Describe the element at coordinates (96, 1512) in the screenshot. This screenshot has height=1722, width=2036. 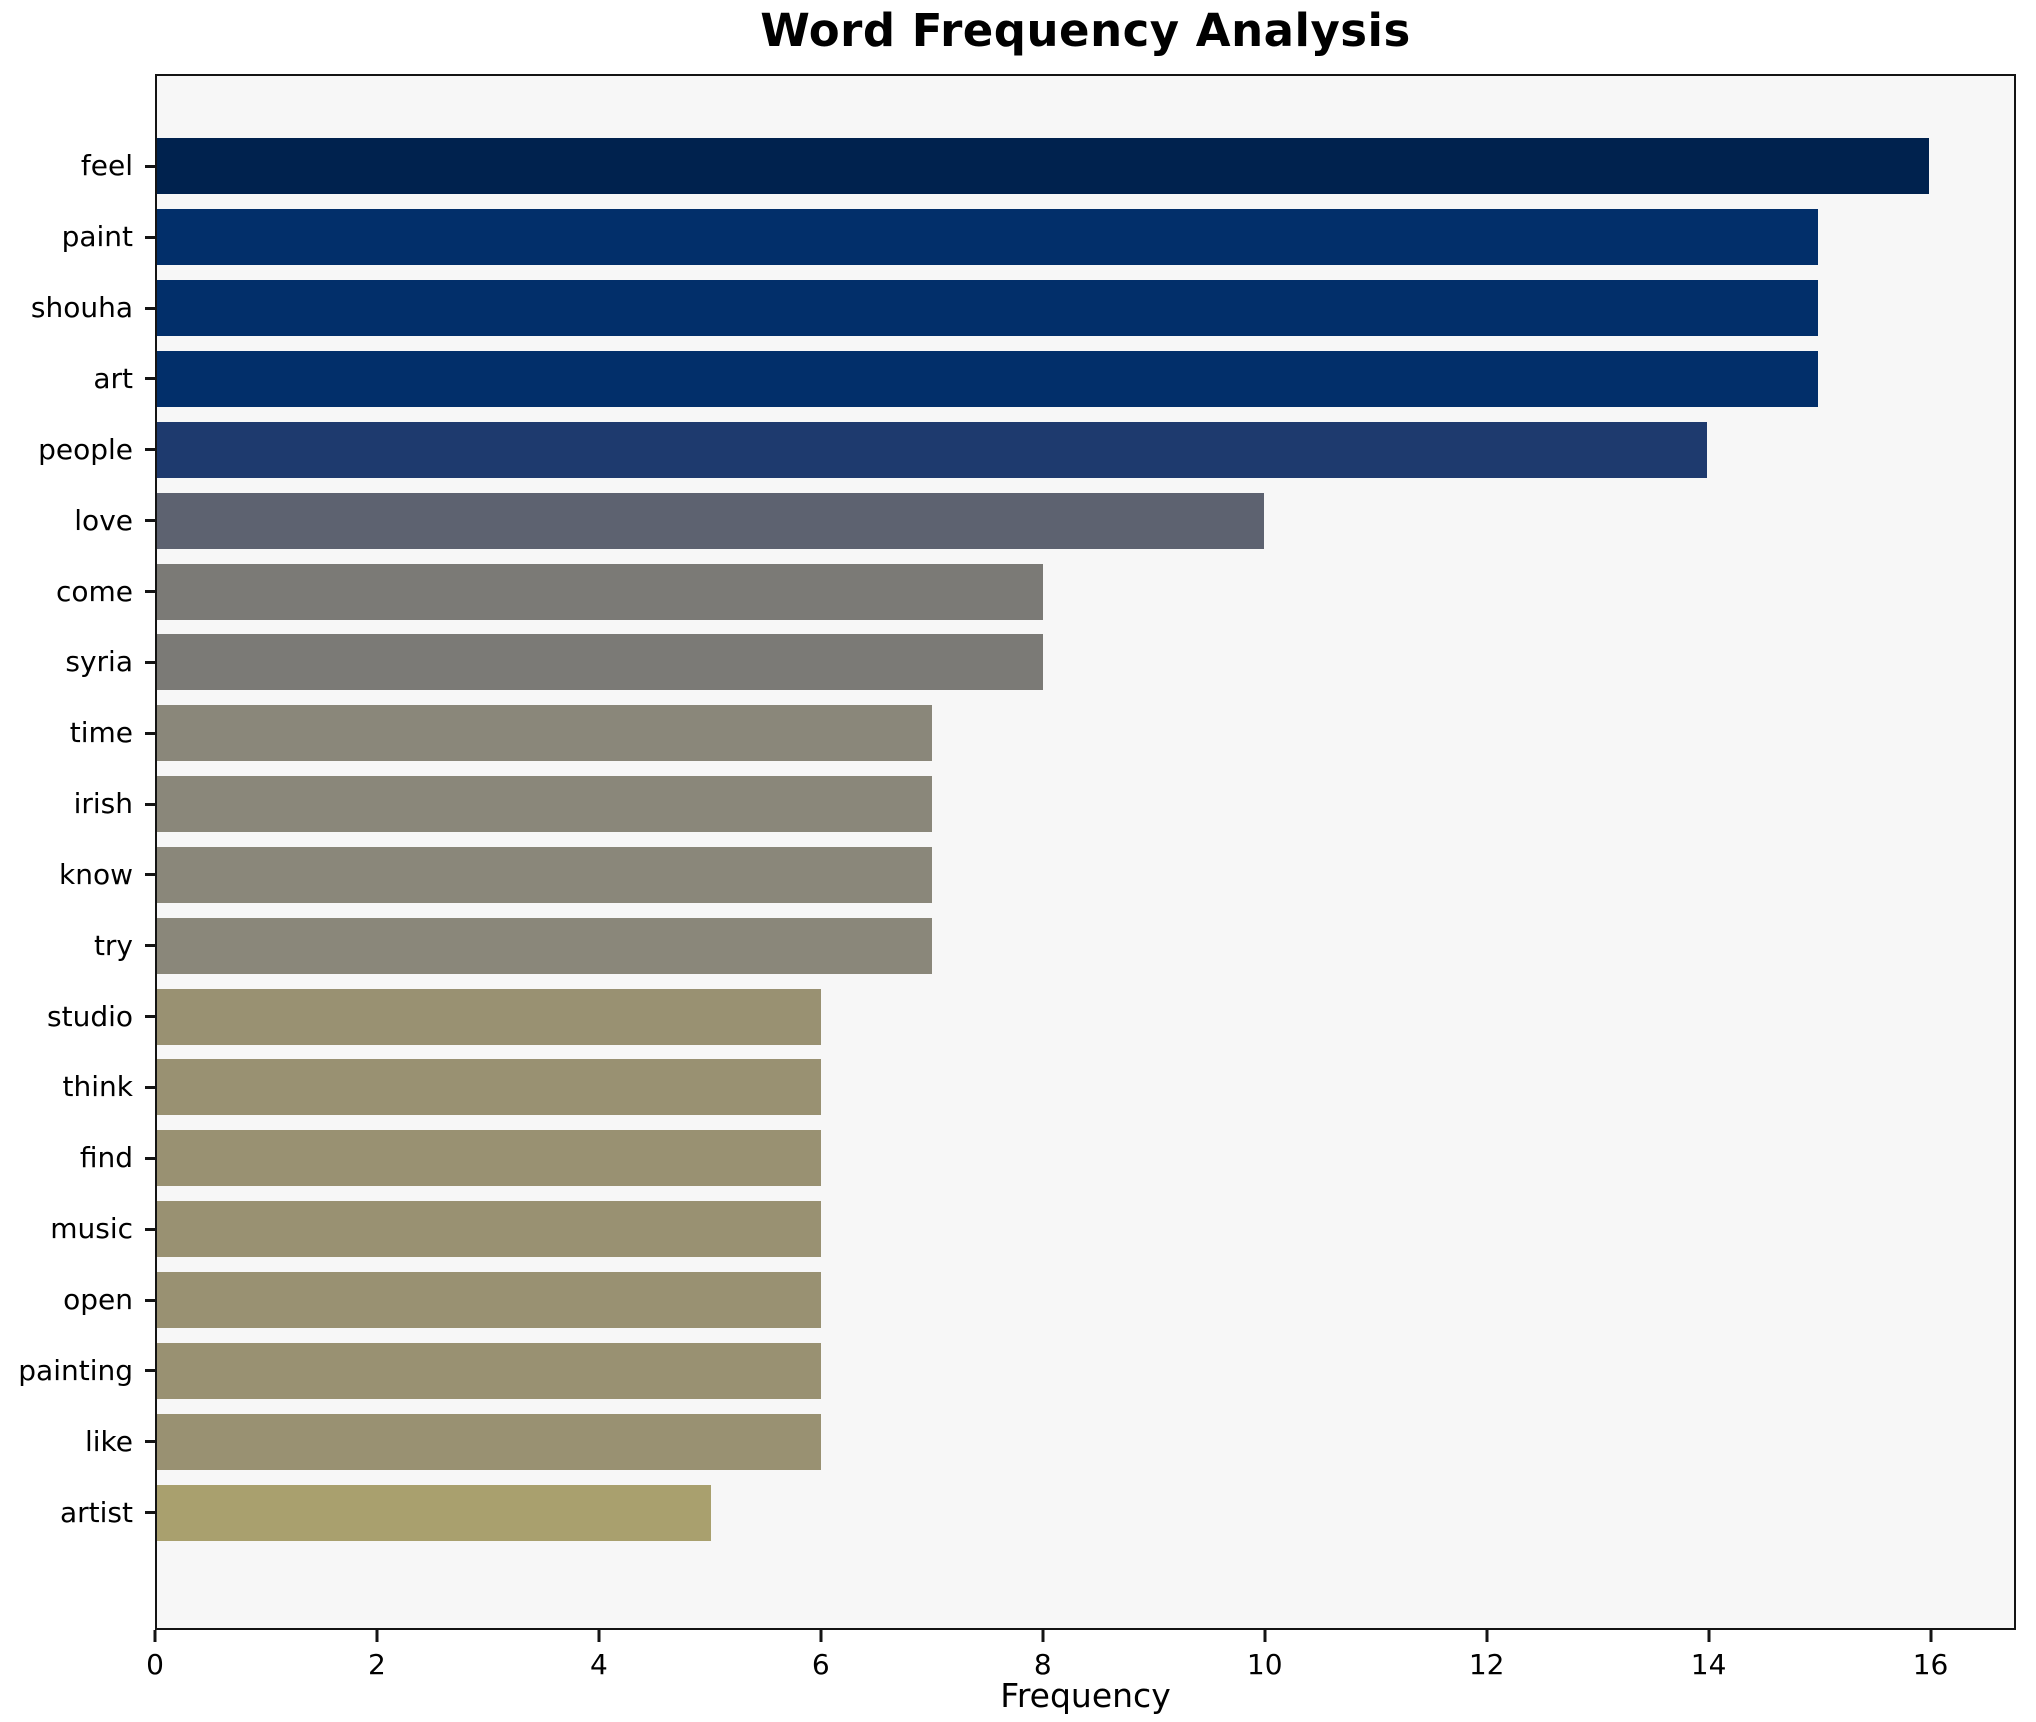
I see `y-tick-label-artist: artist` at that location.